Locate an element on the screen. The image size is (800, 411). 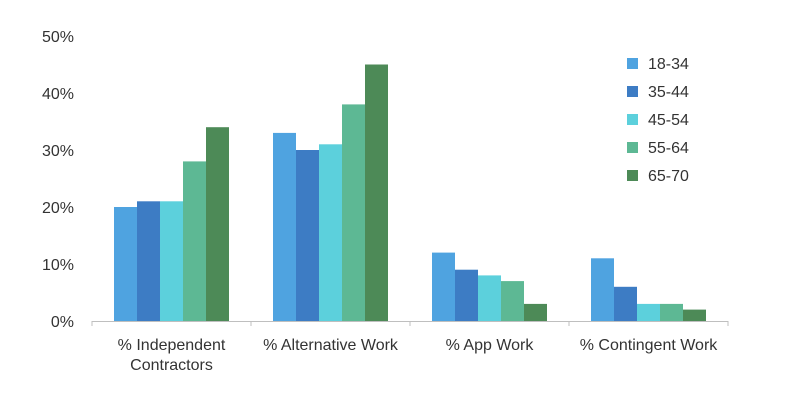
x-category-label: % Contingent Work is located at coordinates (649, 345).